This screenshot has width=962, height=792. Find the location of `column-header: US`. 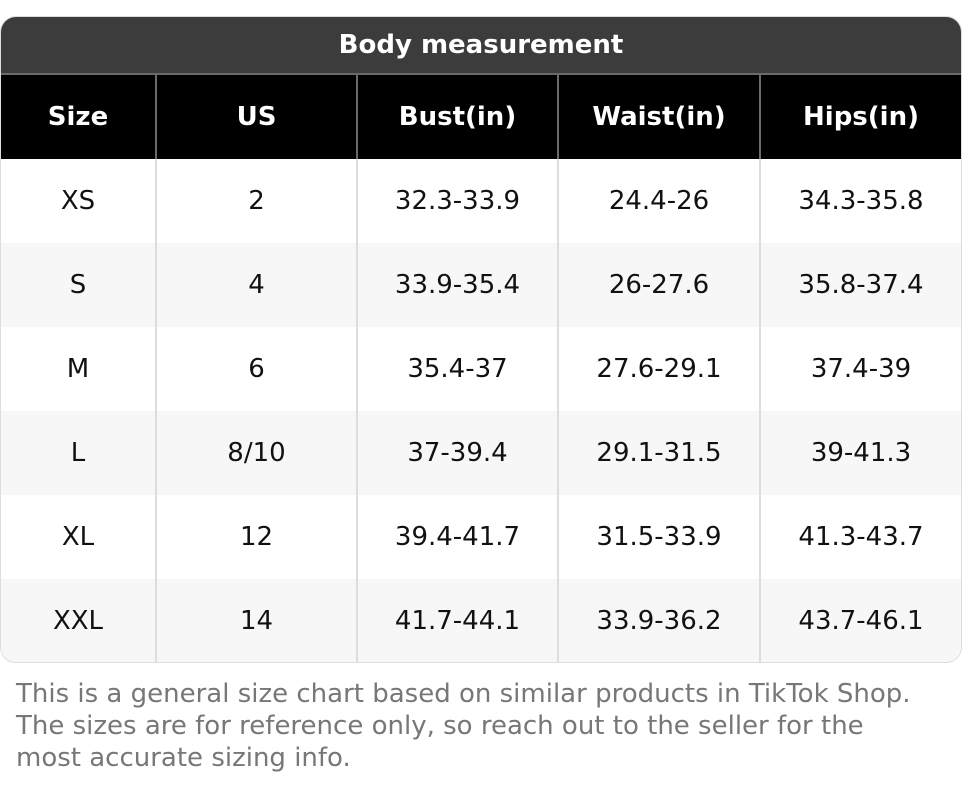

column-header: US is located at coordinates (256, 117).